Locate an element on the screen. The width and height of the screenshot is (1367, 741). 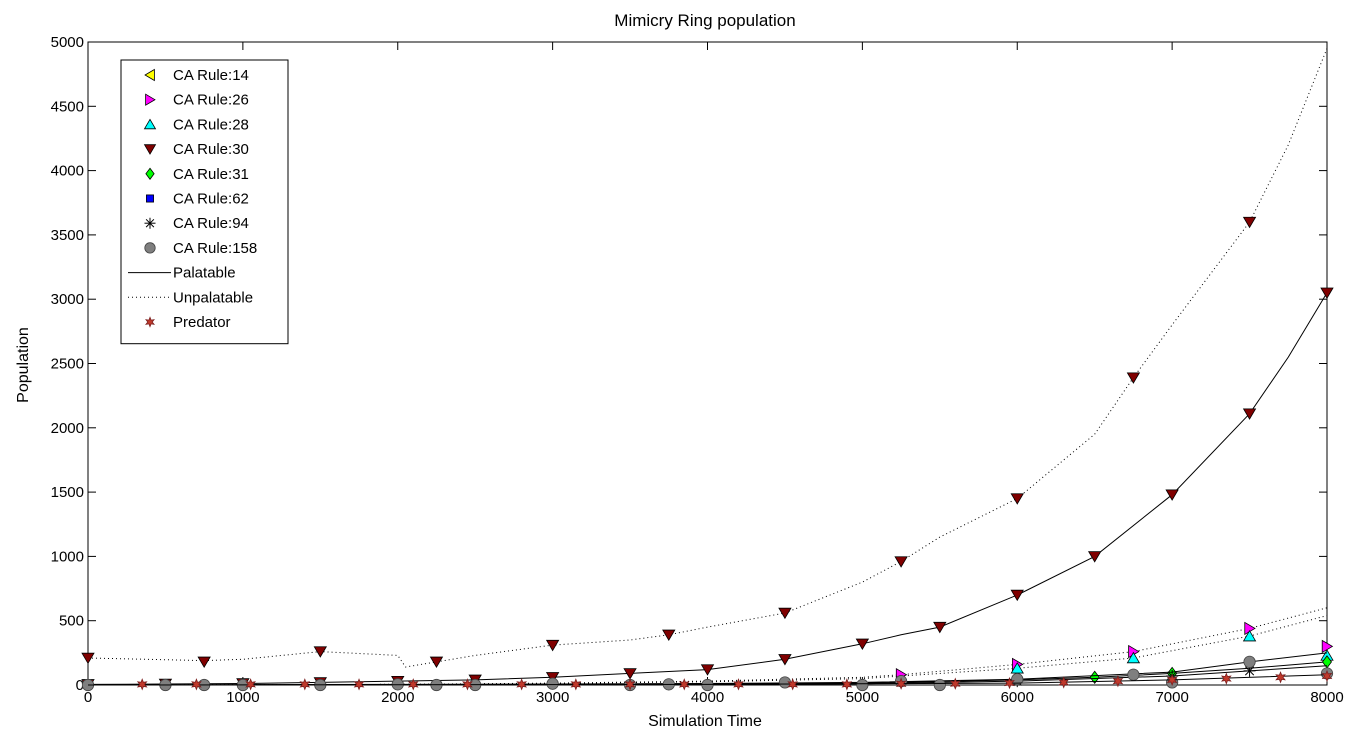
x-axis-title: Simulation Time is located at coordinates (705, 721).